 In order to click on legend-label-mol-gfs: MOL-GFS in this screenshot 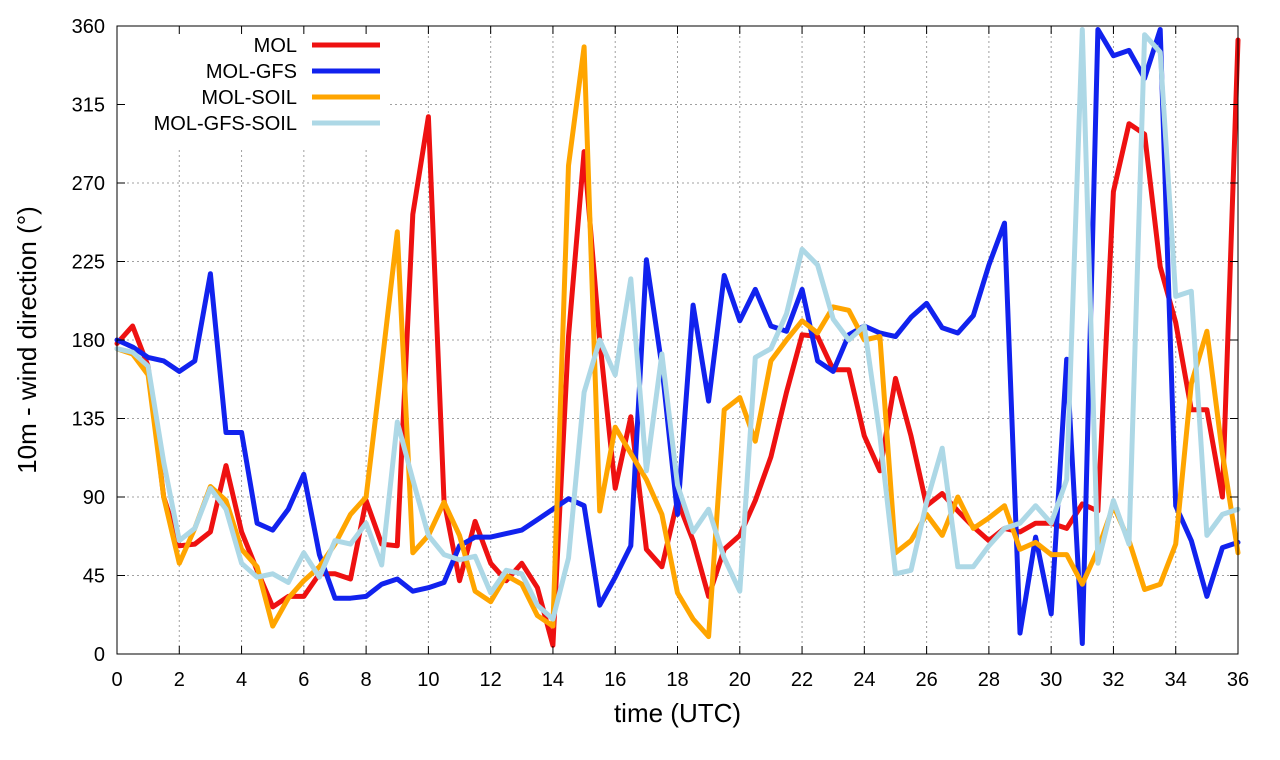, I will do `click(251, 72)`.